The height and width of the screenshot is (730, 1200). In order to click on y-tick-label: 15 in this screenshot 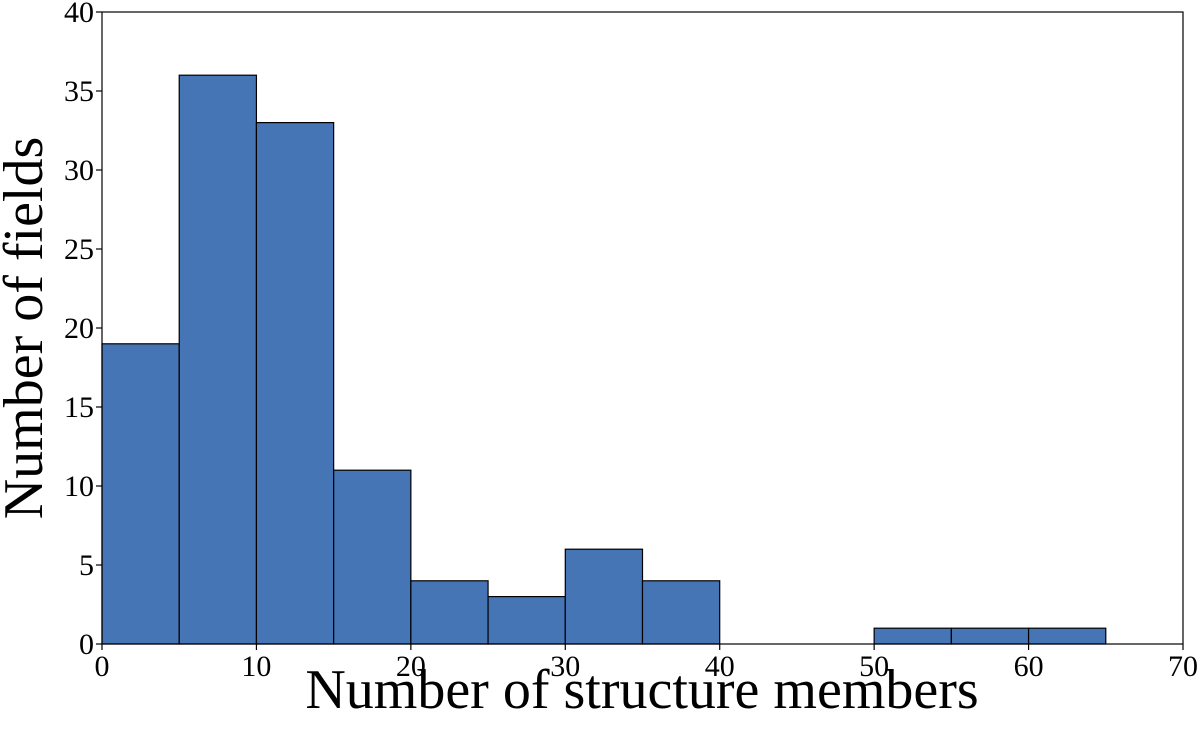, I will do `click(79, 407)`.